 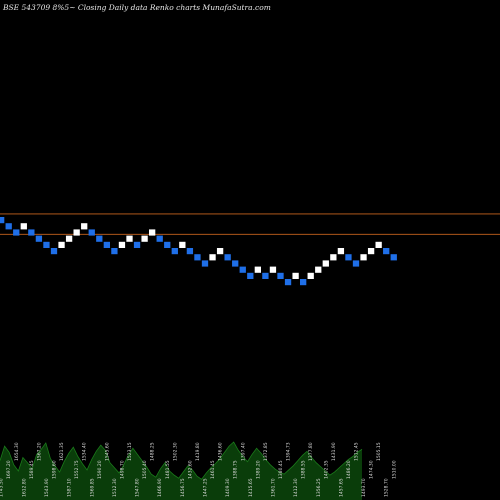 I want to click on renko-bricks, so click(x=198, y=251).